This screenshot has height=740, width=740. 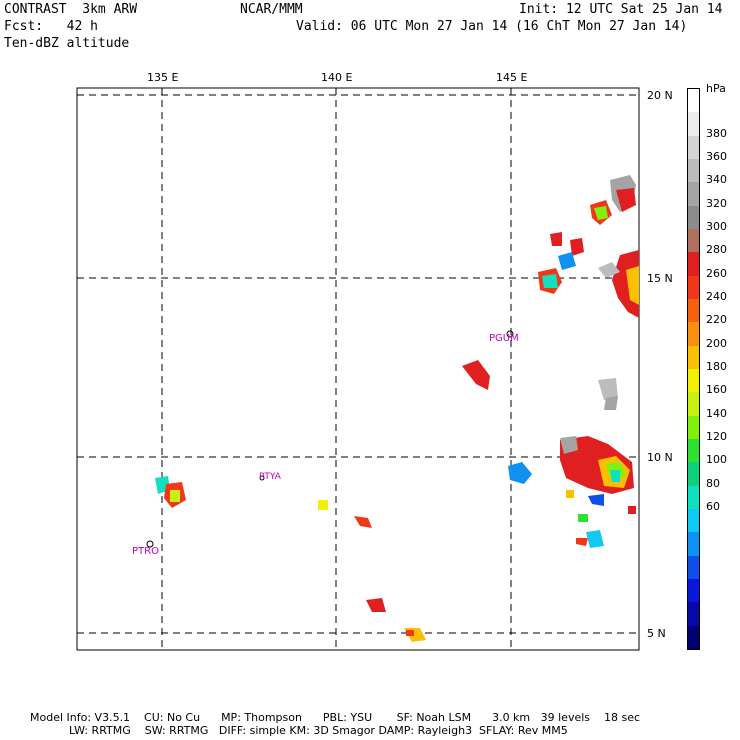 I want to click on colorbar, so click(x=693, y=369).